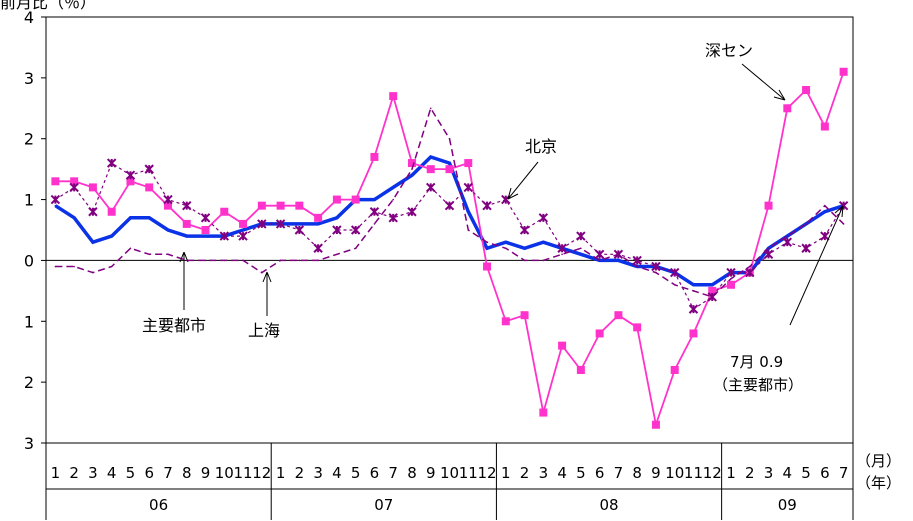 The image size is (913, 521). What do you see at coordinates (878, 483) in the screenshot?
I see `year-unit-label: （年）` at bounding box center [878, 483].